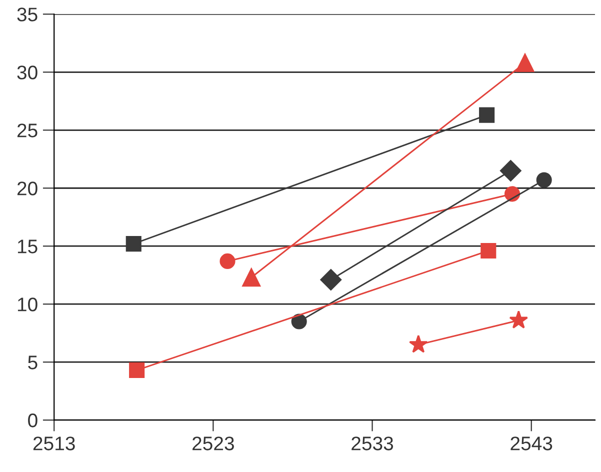  I want to click on y-tick-label: 5, so click(33, 363).